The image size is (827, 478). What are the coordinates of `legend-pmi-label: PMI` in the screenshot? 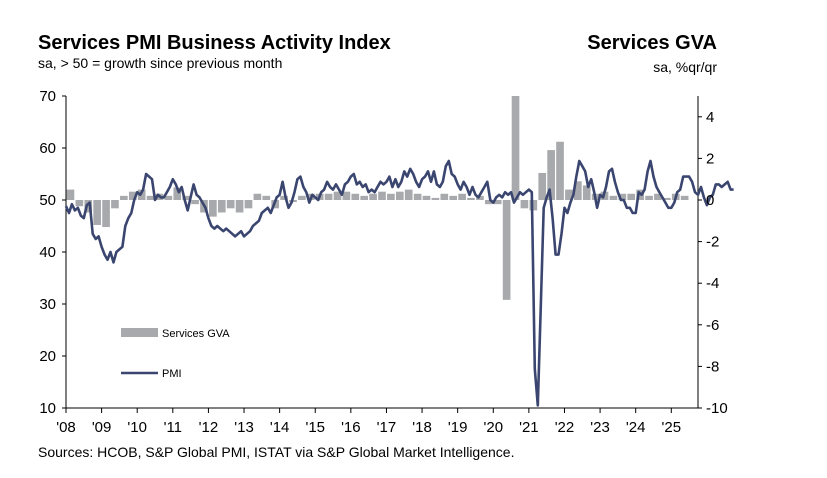 It's located at (172, 374).